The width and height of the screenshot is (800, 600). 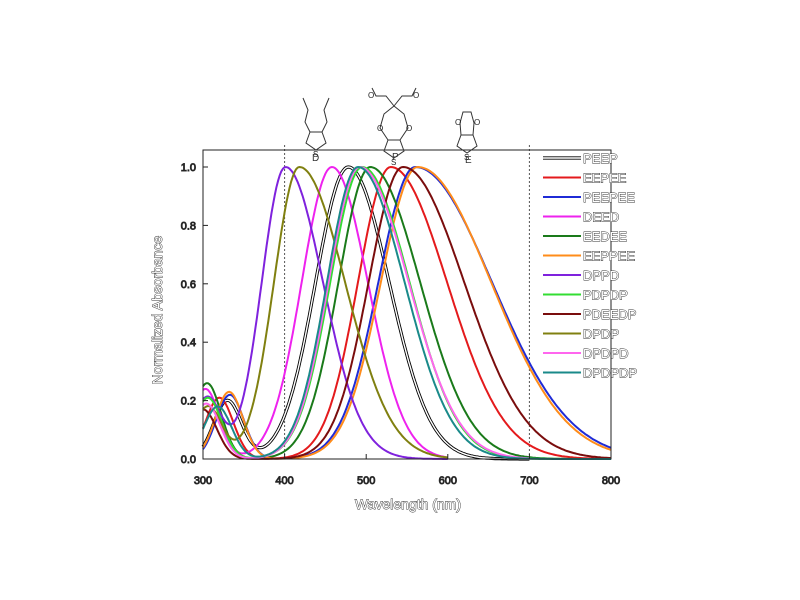 What do you see at coordinates (188, 402) in the screenshot?
I see `y-tick-label: 0.2` at bounding box center [188, 402].